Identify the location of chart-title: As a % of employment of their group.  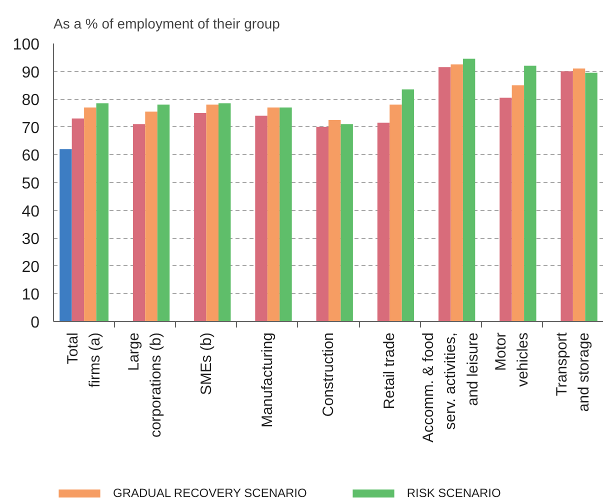
(167, 24).